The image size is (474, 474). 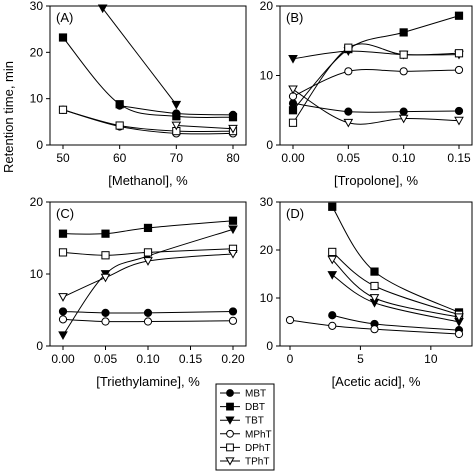 I want to click on legend: MBT DBT TBT MPhT DPhT TPhT, so click(x=245, y=427).